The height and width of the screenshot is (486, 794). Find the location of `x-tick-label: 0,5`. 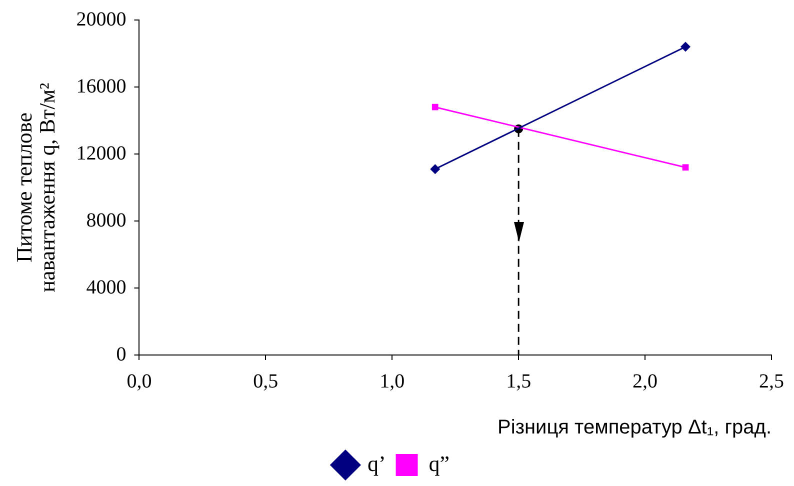

x-tick-label: 0,5 is located at coordinates (265, 381).